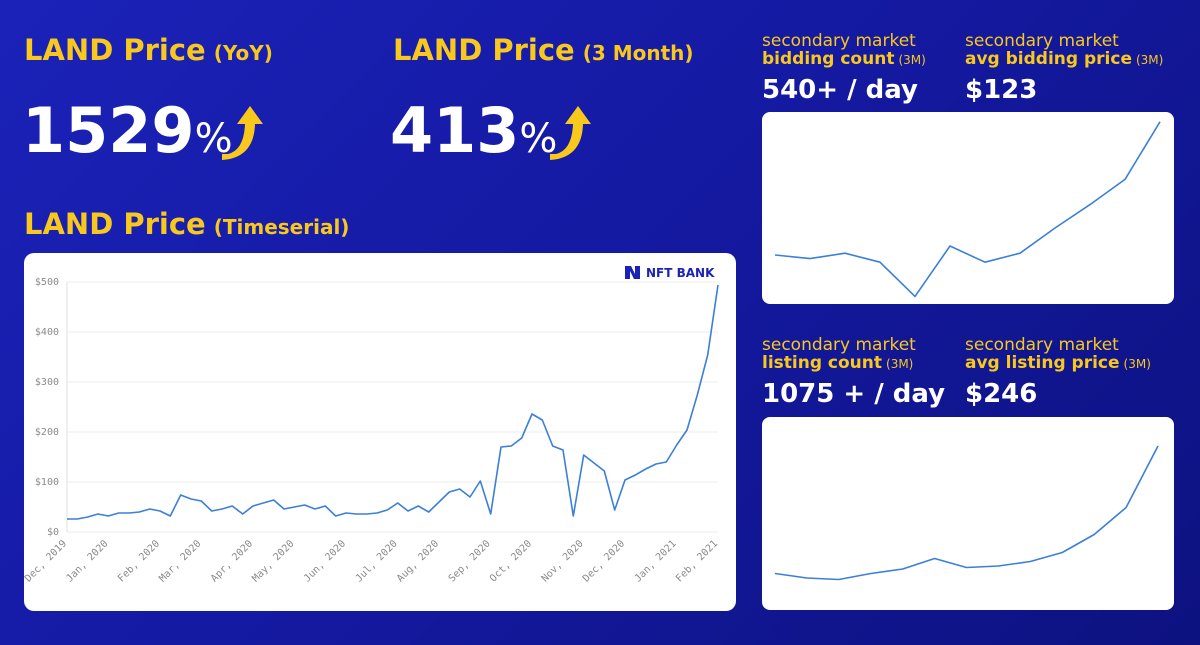 This screenshot has width=1200, height=645. I want to click on stat-metric: avg bidding price (3M), so click(1064, 59).